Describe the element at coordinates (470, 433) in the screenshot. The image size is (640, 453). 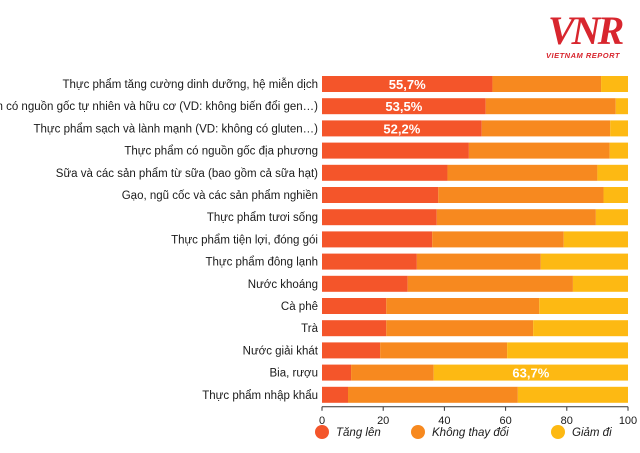
I see `legend-label: Không thay đổi` at that location.